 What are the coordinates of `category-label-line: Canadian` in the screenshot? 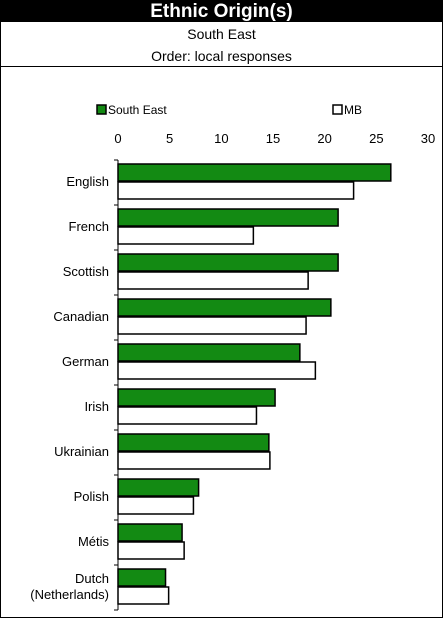 It's located at (81, 316).